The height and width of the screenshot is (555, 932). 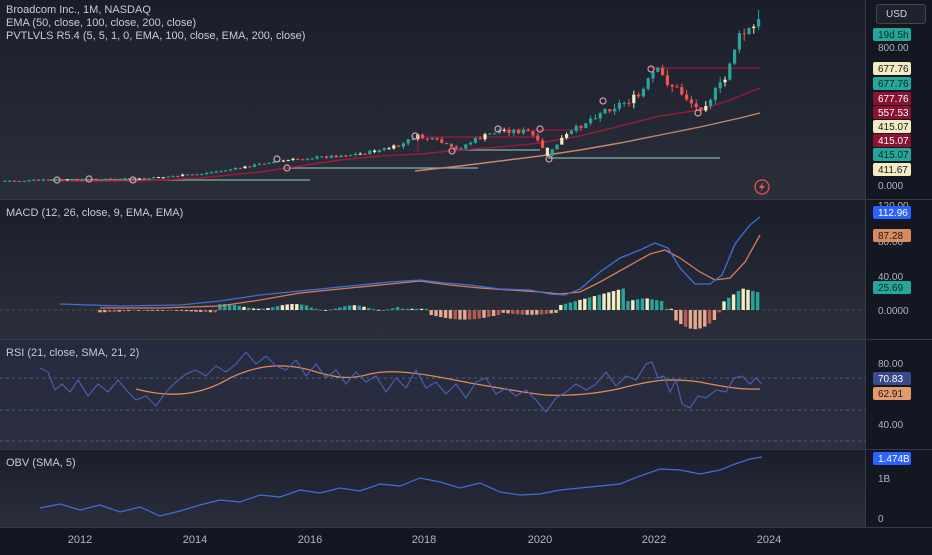 What do you see at coordinates (901, 14) in the screenshot?
I see `currency-button: USD` at bounding box center [901, 14].